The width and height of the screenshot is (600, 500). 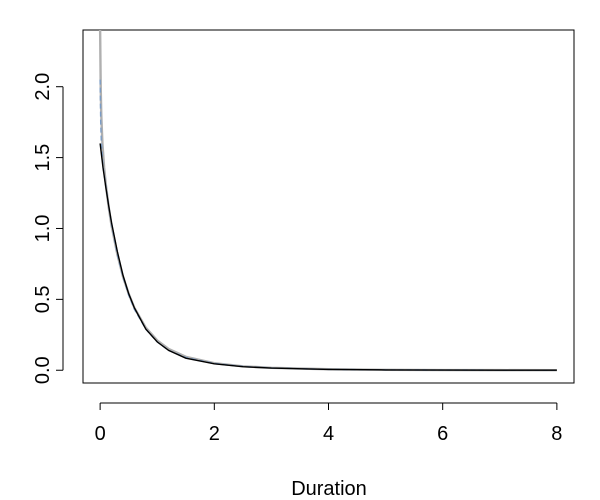 What do you see at coordinates (43, 370) in the screenshot?
I see `y-tick-label: 0.0` at bounding box center [43, 370].